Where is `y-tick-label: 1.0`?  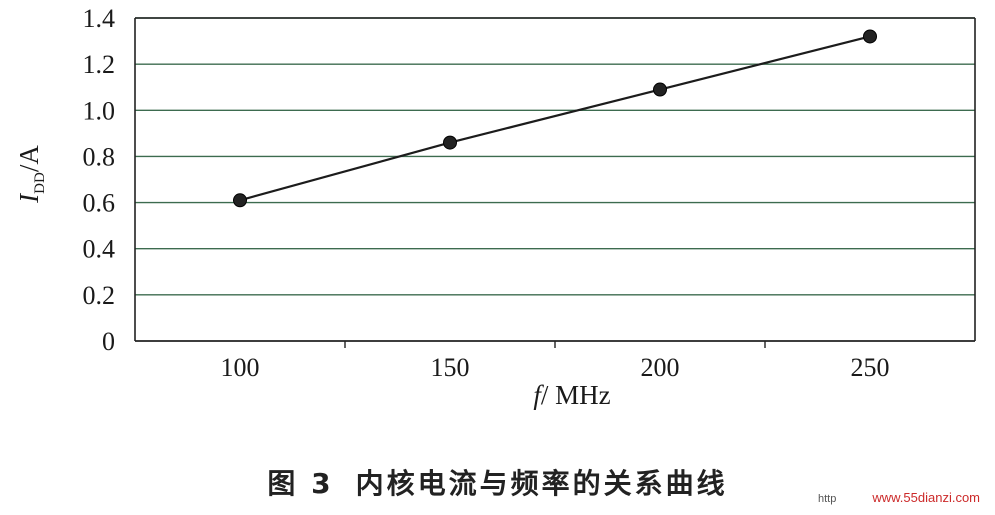
y-tick-label: 1.0 is located at coordinates (99, 110).